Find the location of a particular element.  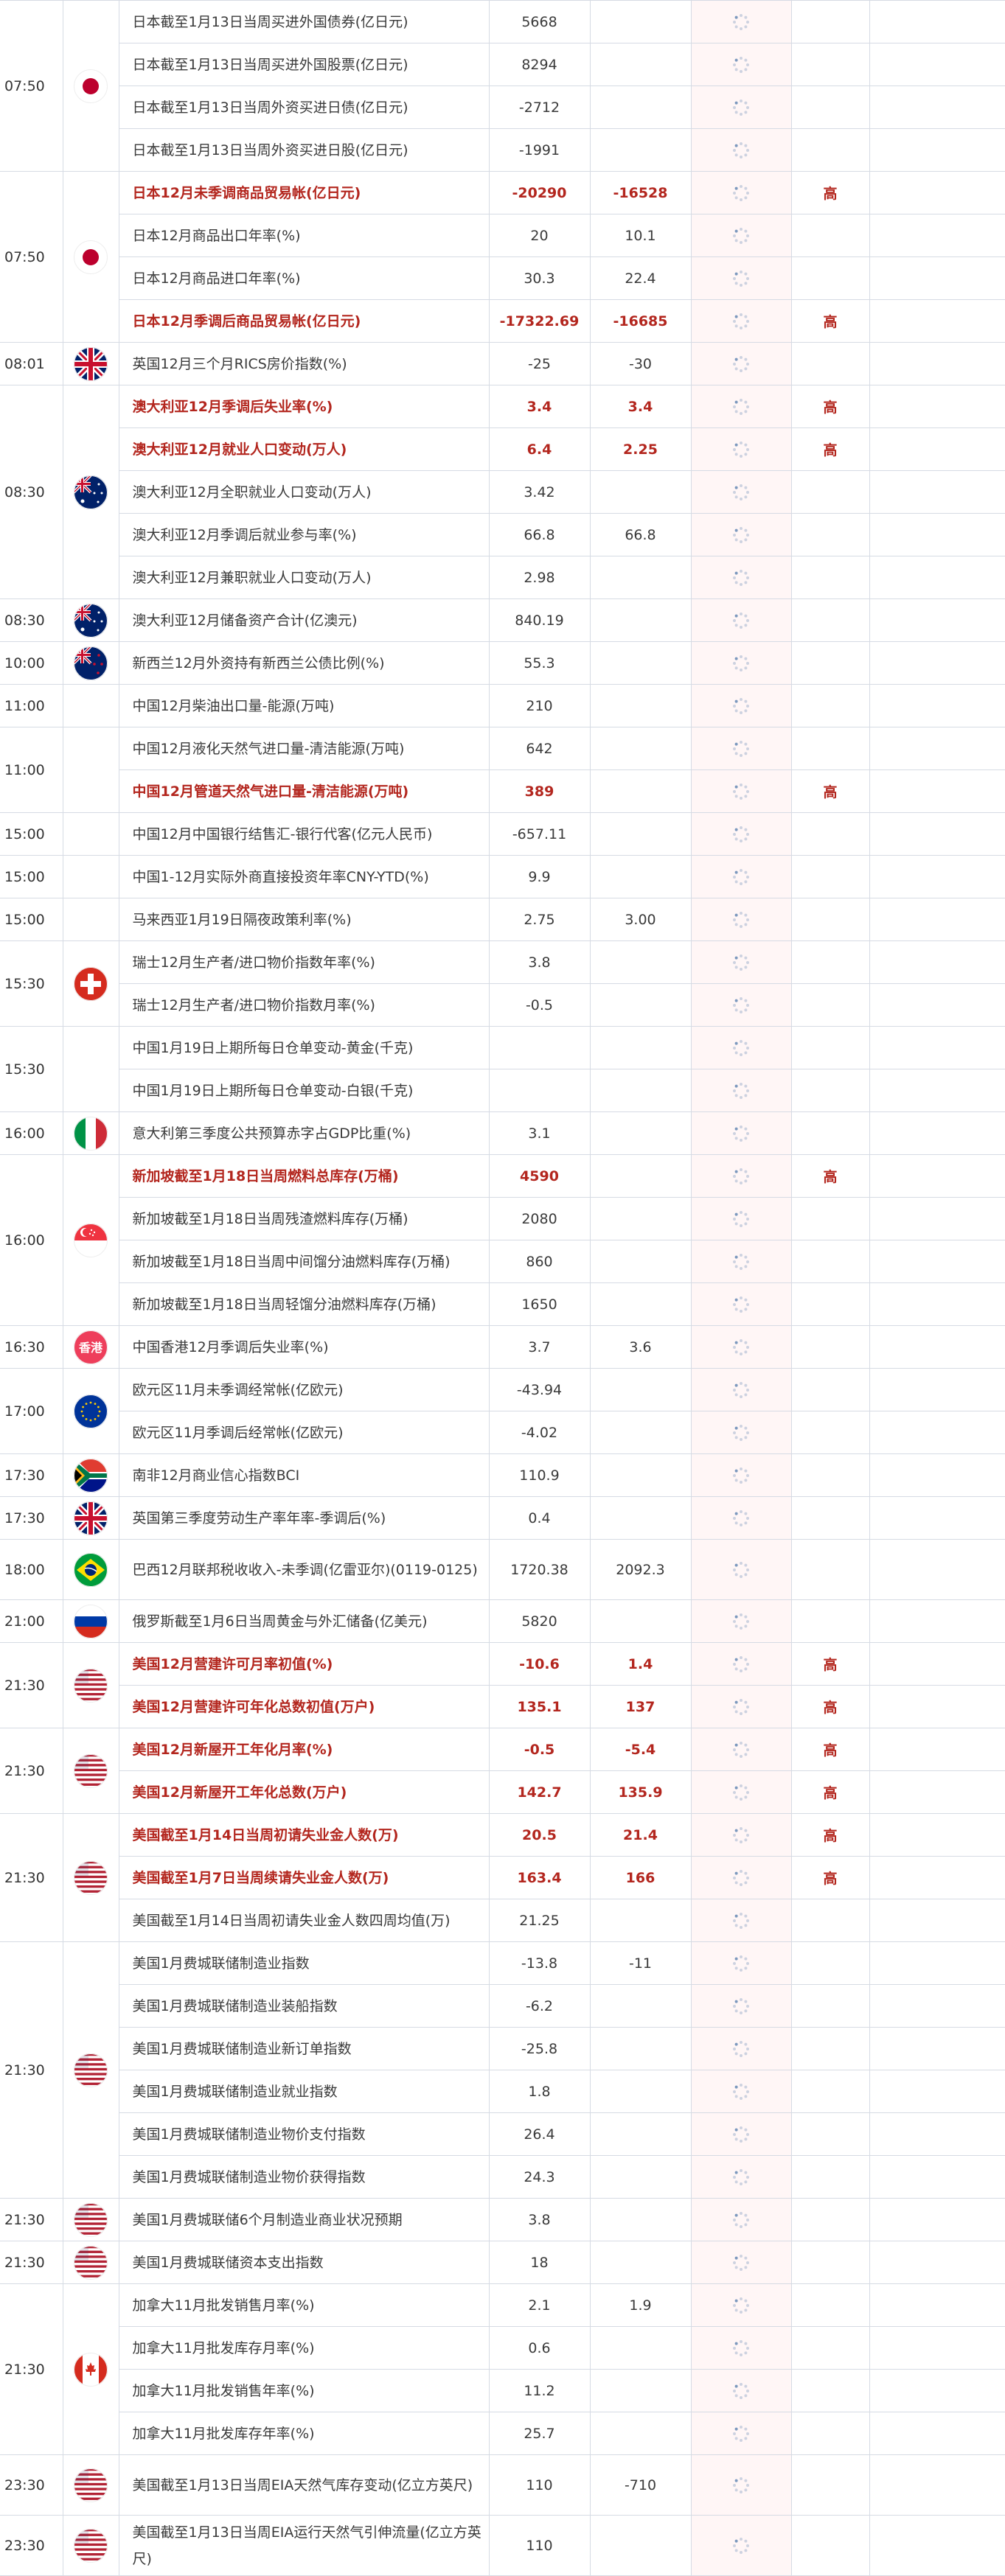

event-name: 美国1月费城联储制造业装船指数 is located at coordinates (304, 2006).